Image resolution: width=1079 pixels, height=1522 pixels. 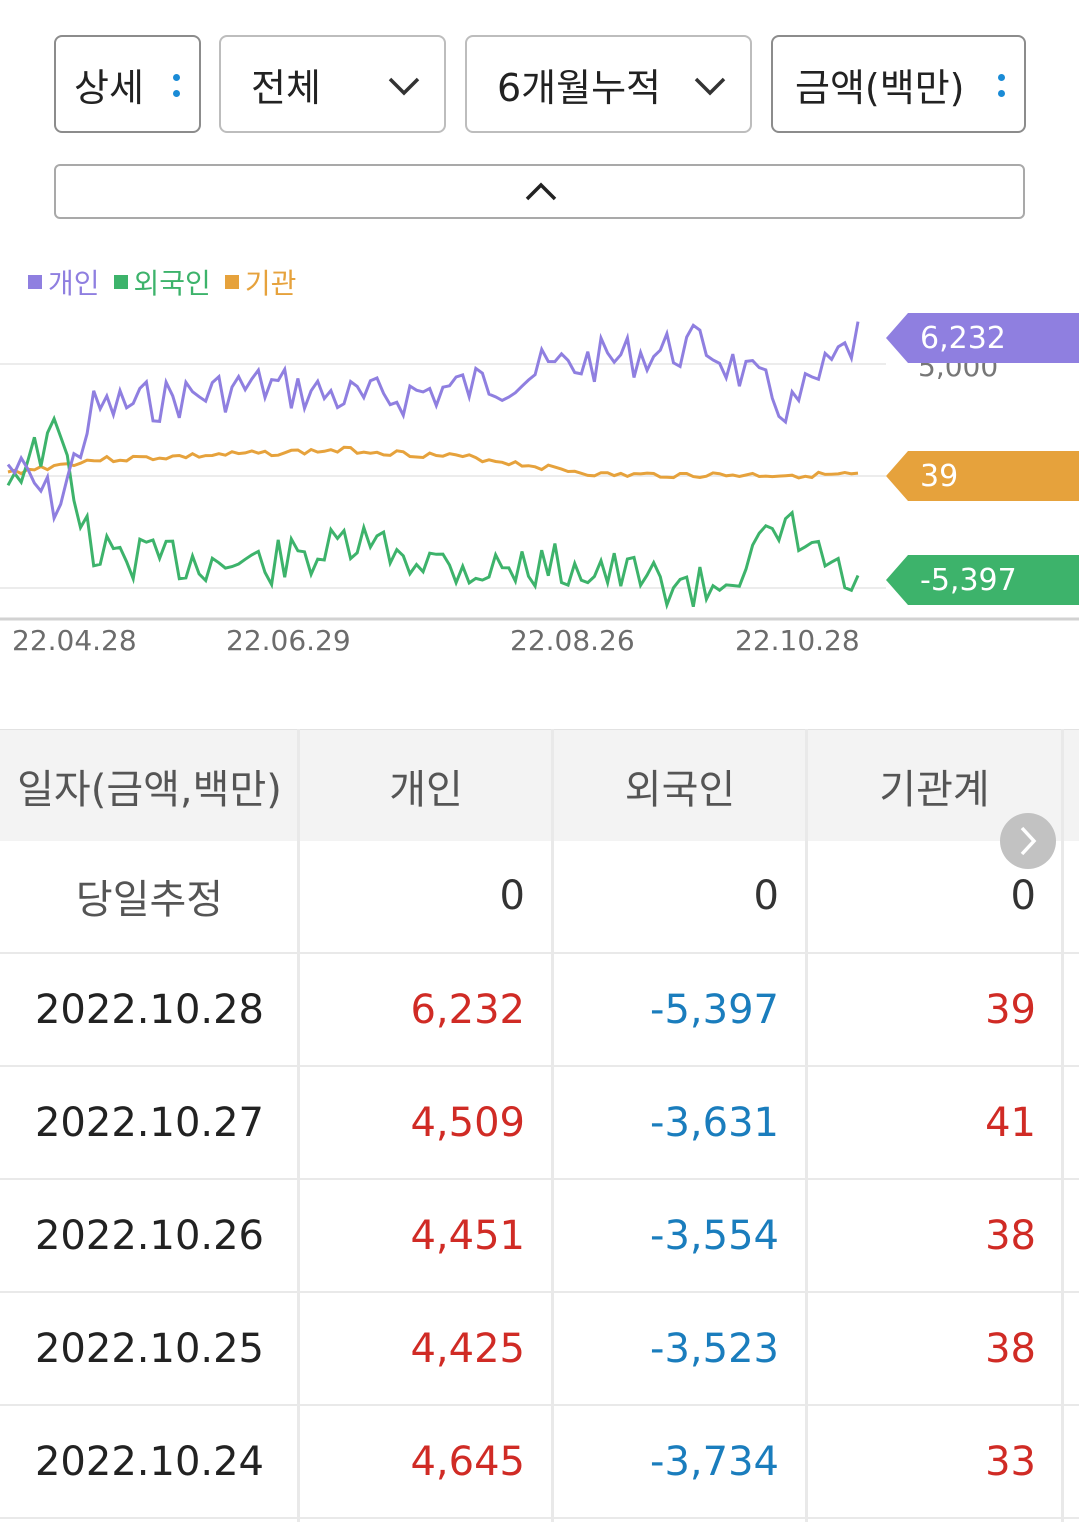 I want to click on foreign-value: -3,734, so click(x=714, y=1461).